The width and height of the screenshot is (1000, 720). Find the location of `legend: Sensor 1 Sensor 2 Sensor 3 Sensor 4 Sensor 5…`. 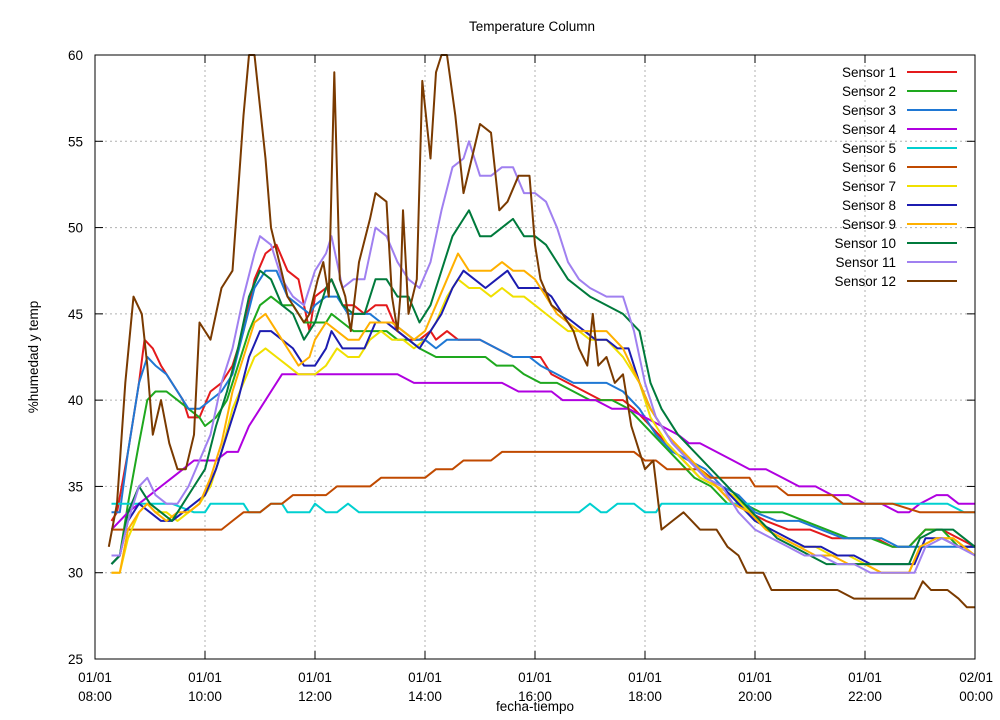

legend: Sensor 1 Sensor 2 Sensor 3 Sensor 4 Sensor 5… is located at coordinates (895, 177).